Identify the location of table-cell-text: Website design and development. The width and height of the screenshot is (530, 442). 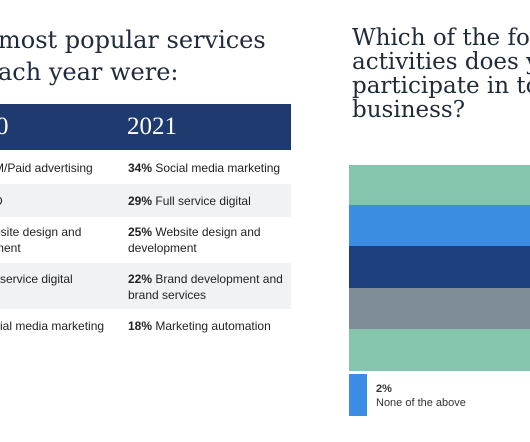
(194, 240).